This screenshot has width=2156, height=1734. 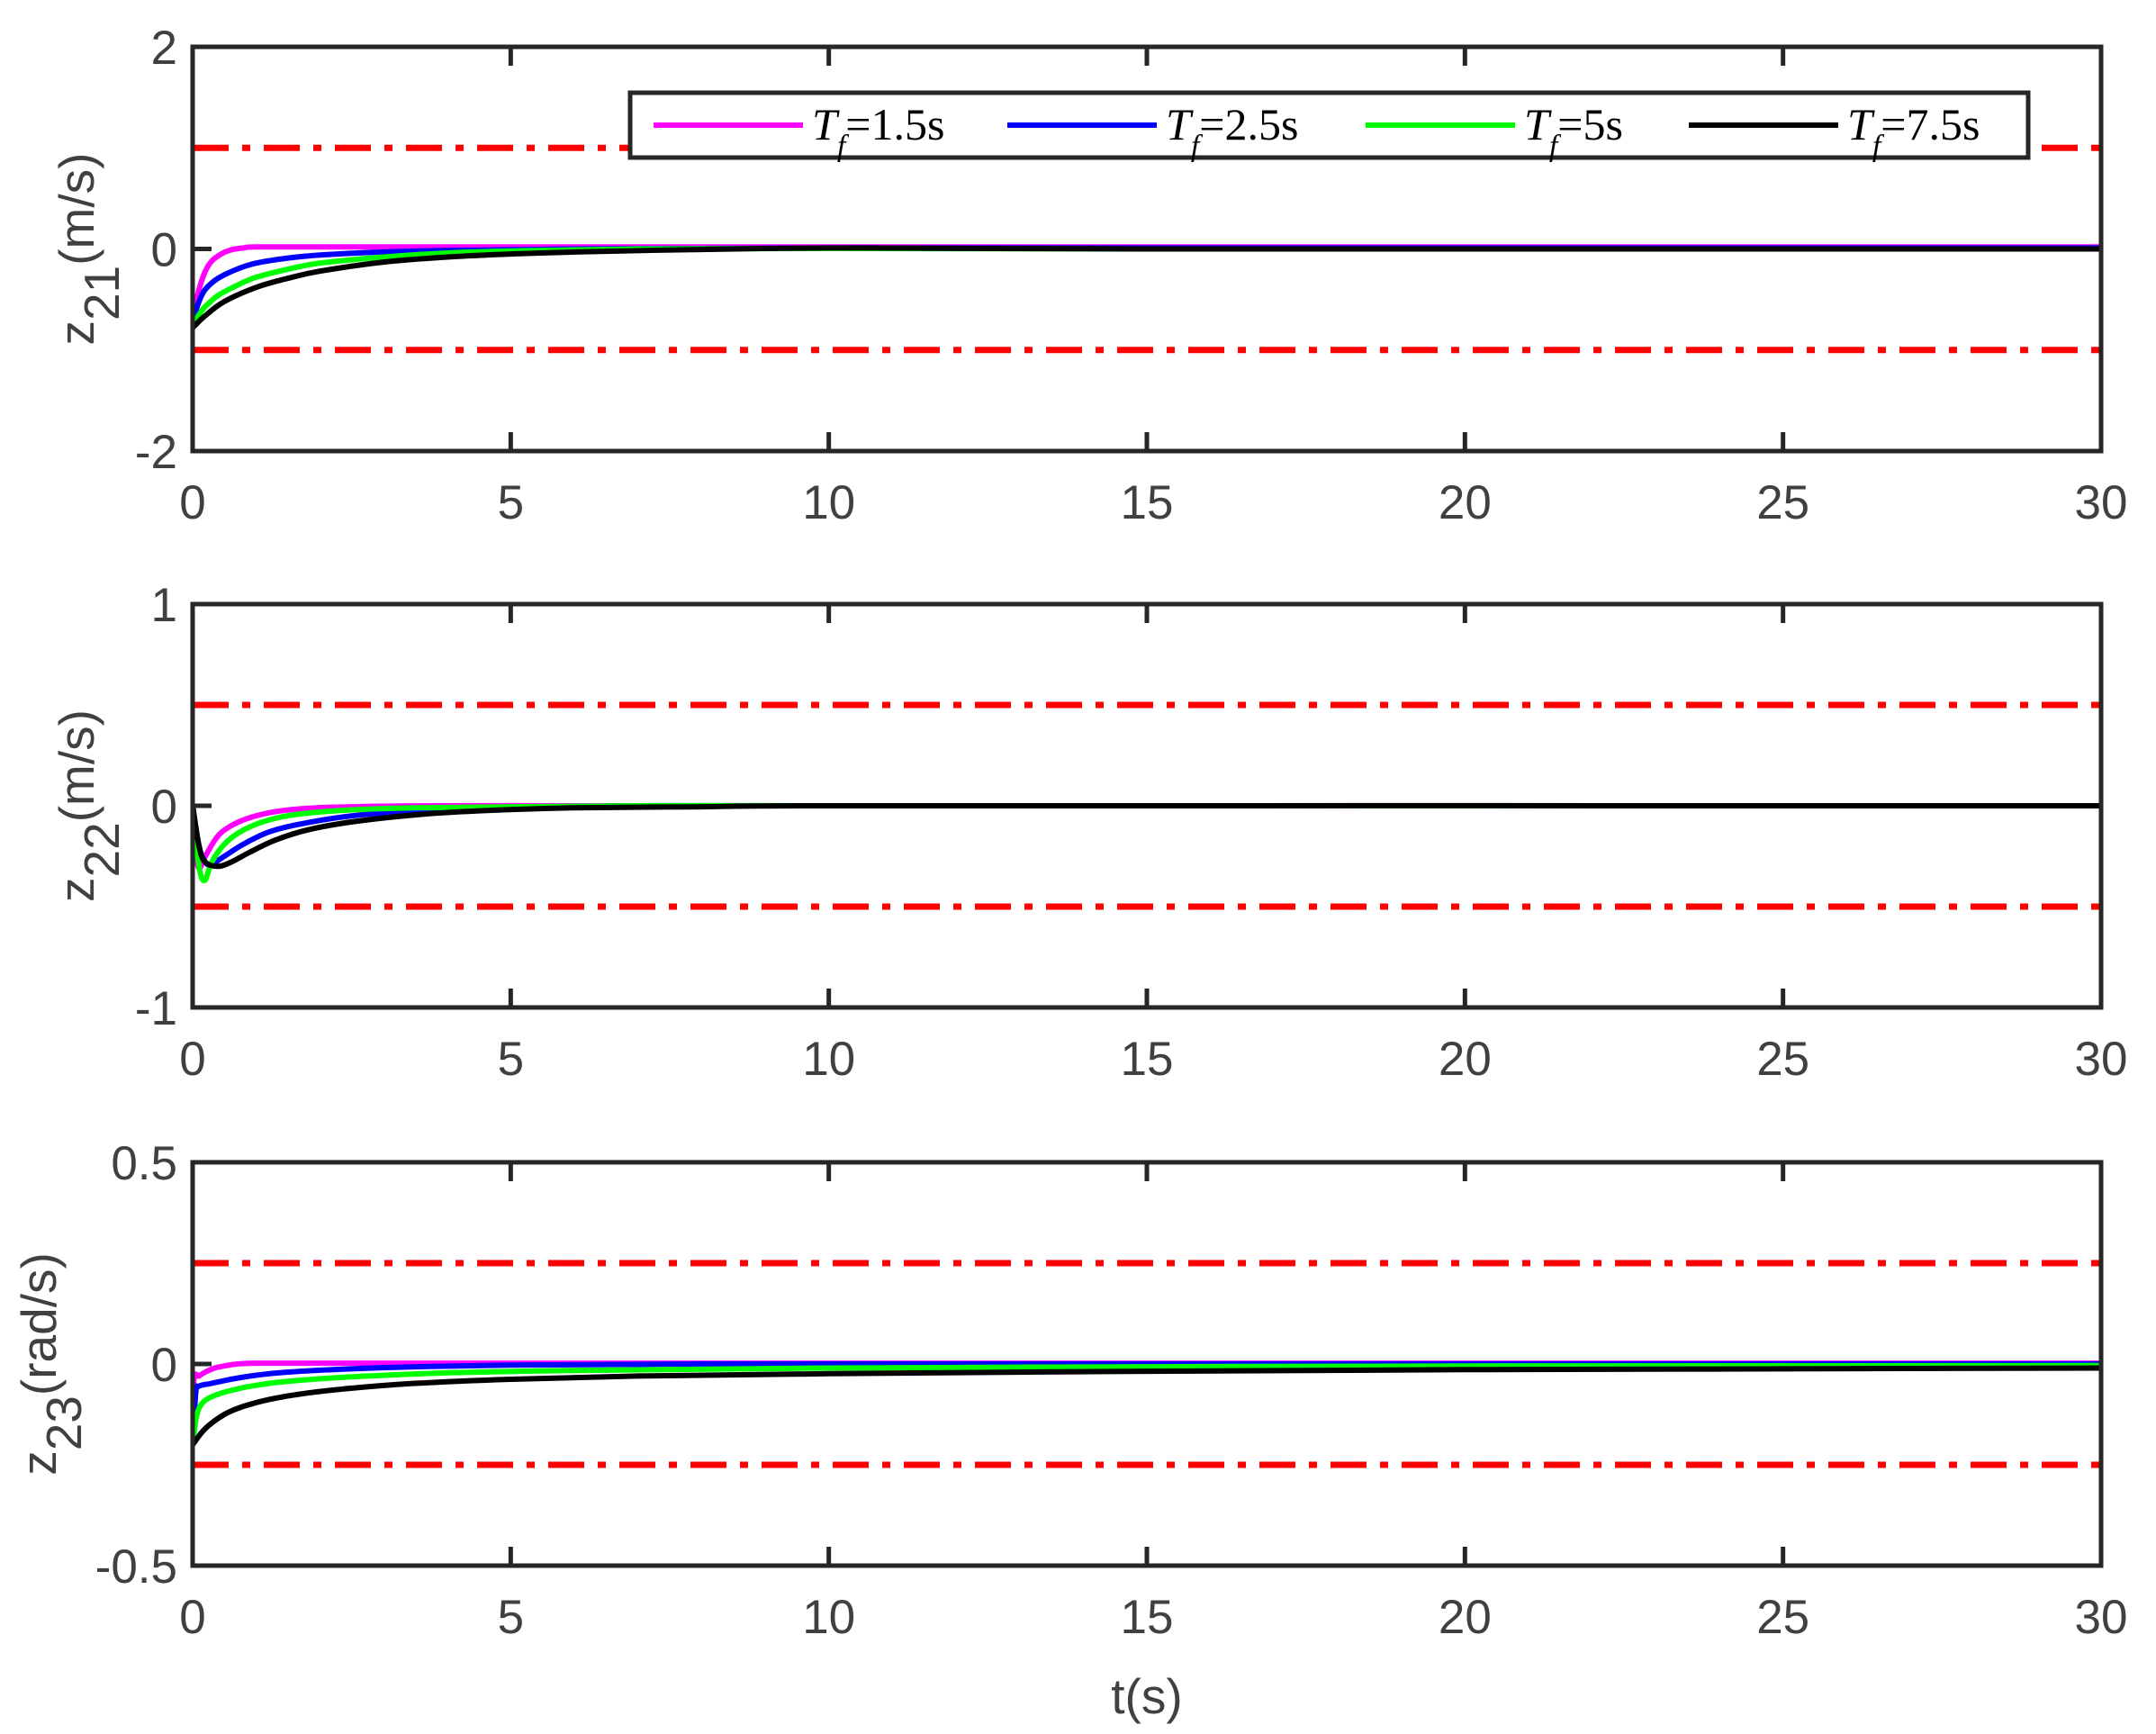 What do you see at coordinates (144, 1163) in the screenshot?
I see `y-tick-label: 0.5` at bounding box center [144, 1163].